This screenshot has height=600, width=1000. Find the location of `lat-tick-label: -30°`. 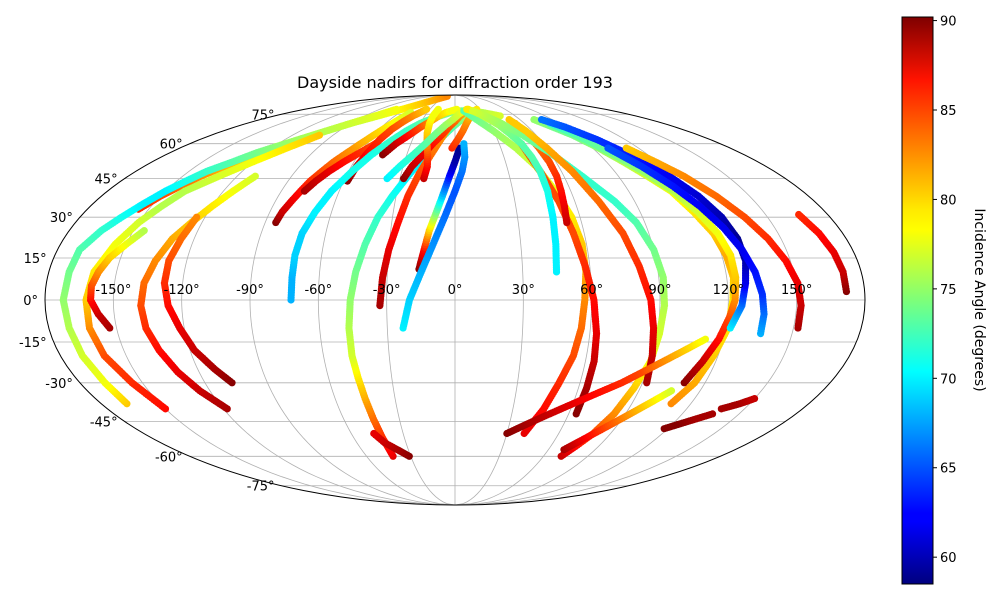

lat-tick-label: -30° is located at coordinates (59, 384).